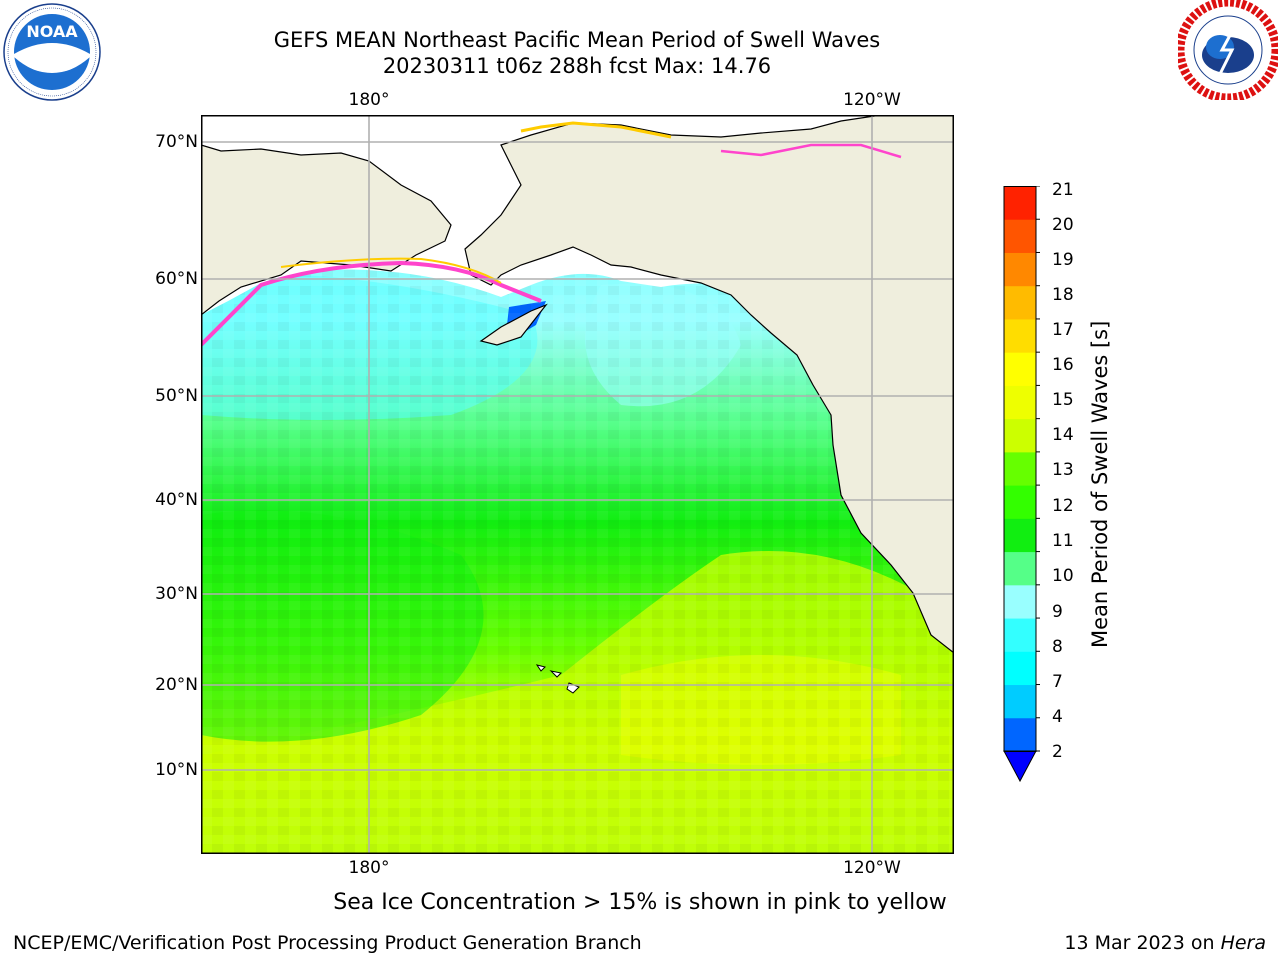  What do you see at coordinates (1063, 190) in the screenshot?
I see `colorbar-tick: 21` at bounding box center [1063, 190].